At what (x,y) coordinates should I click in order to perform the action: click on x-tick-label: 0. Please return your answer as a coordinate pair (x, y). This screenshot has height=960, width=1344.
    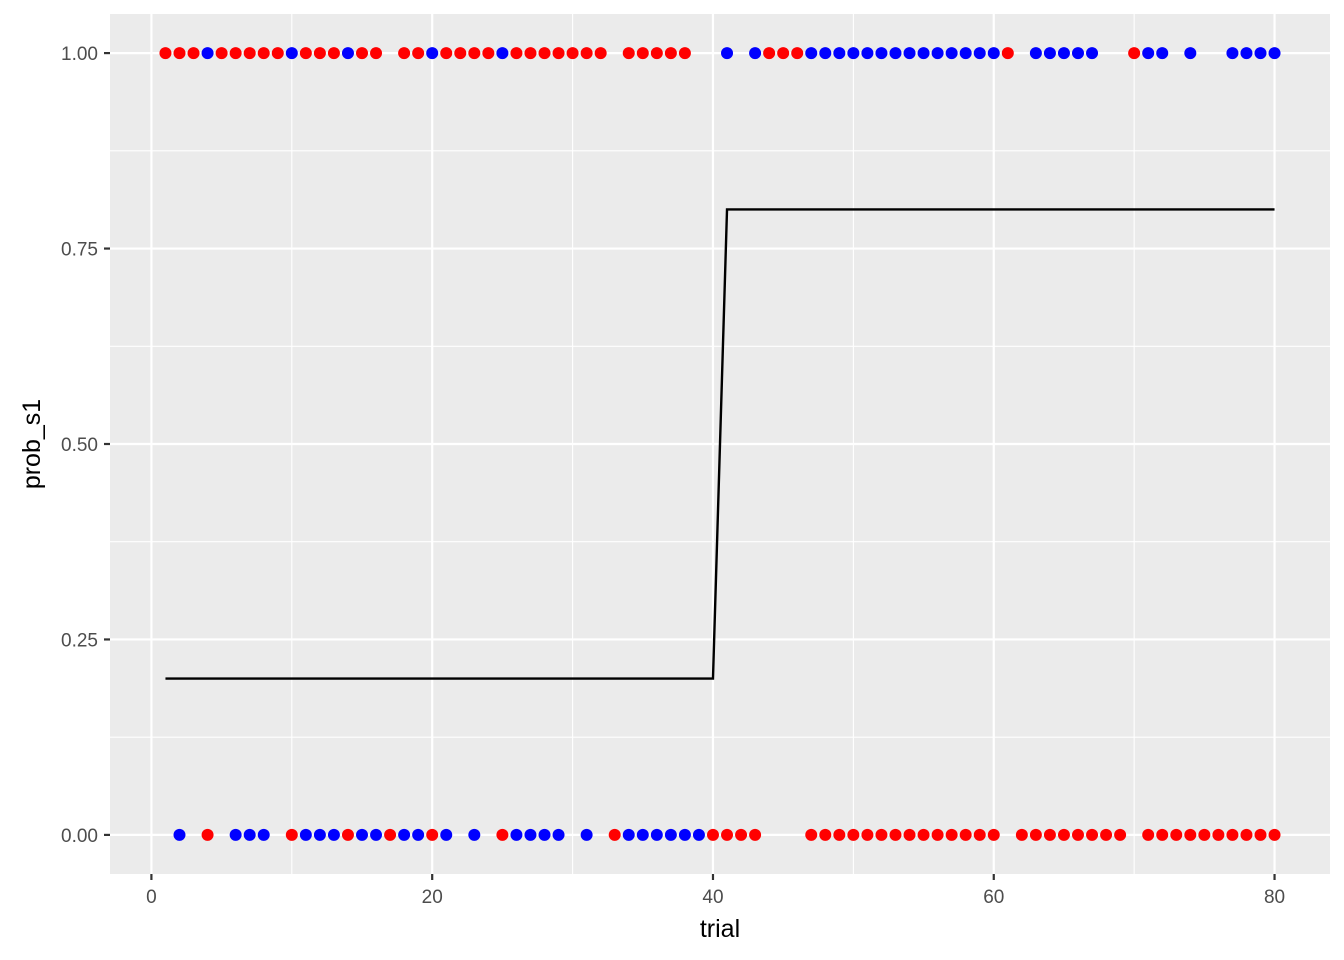
    Looking at the image, I should click on (151, 897).